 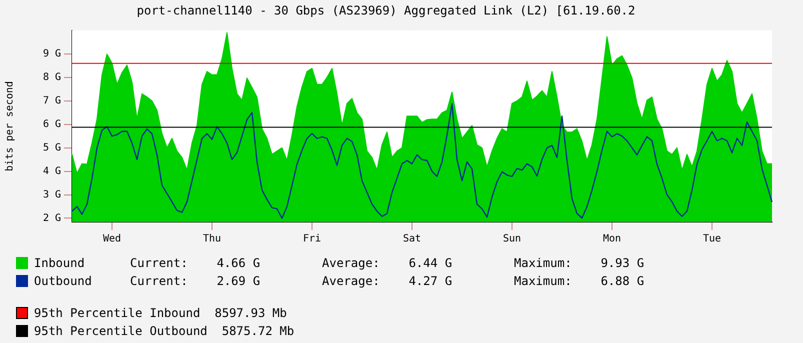 I want to click on y-tick-label: 4 G, so click(x=51, y=171).